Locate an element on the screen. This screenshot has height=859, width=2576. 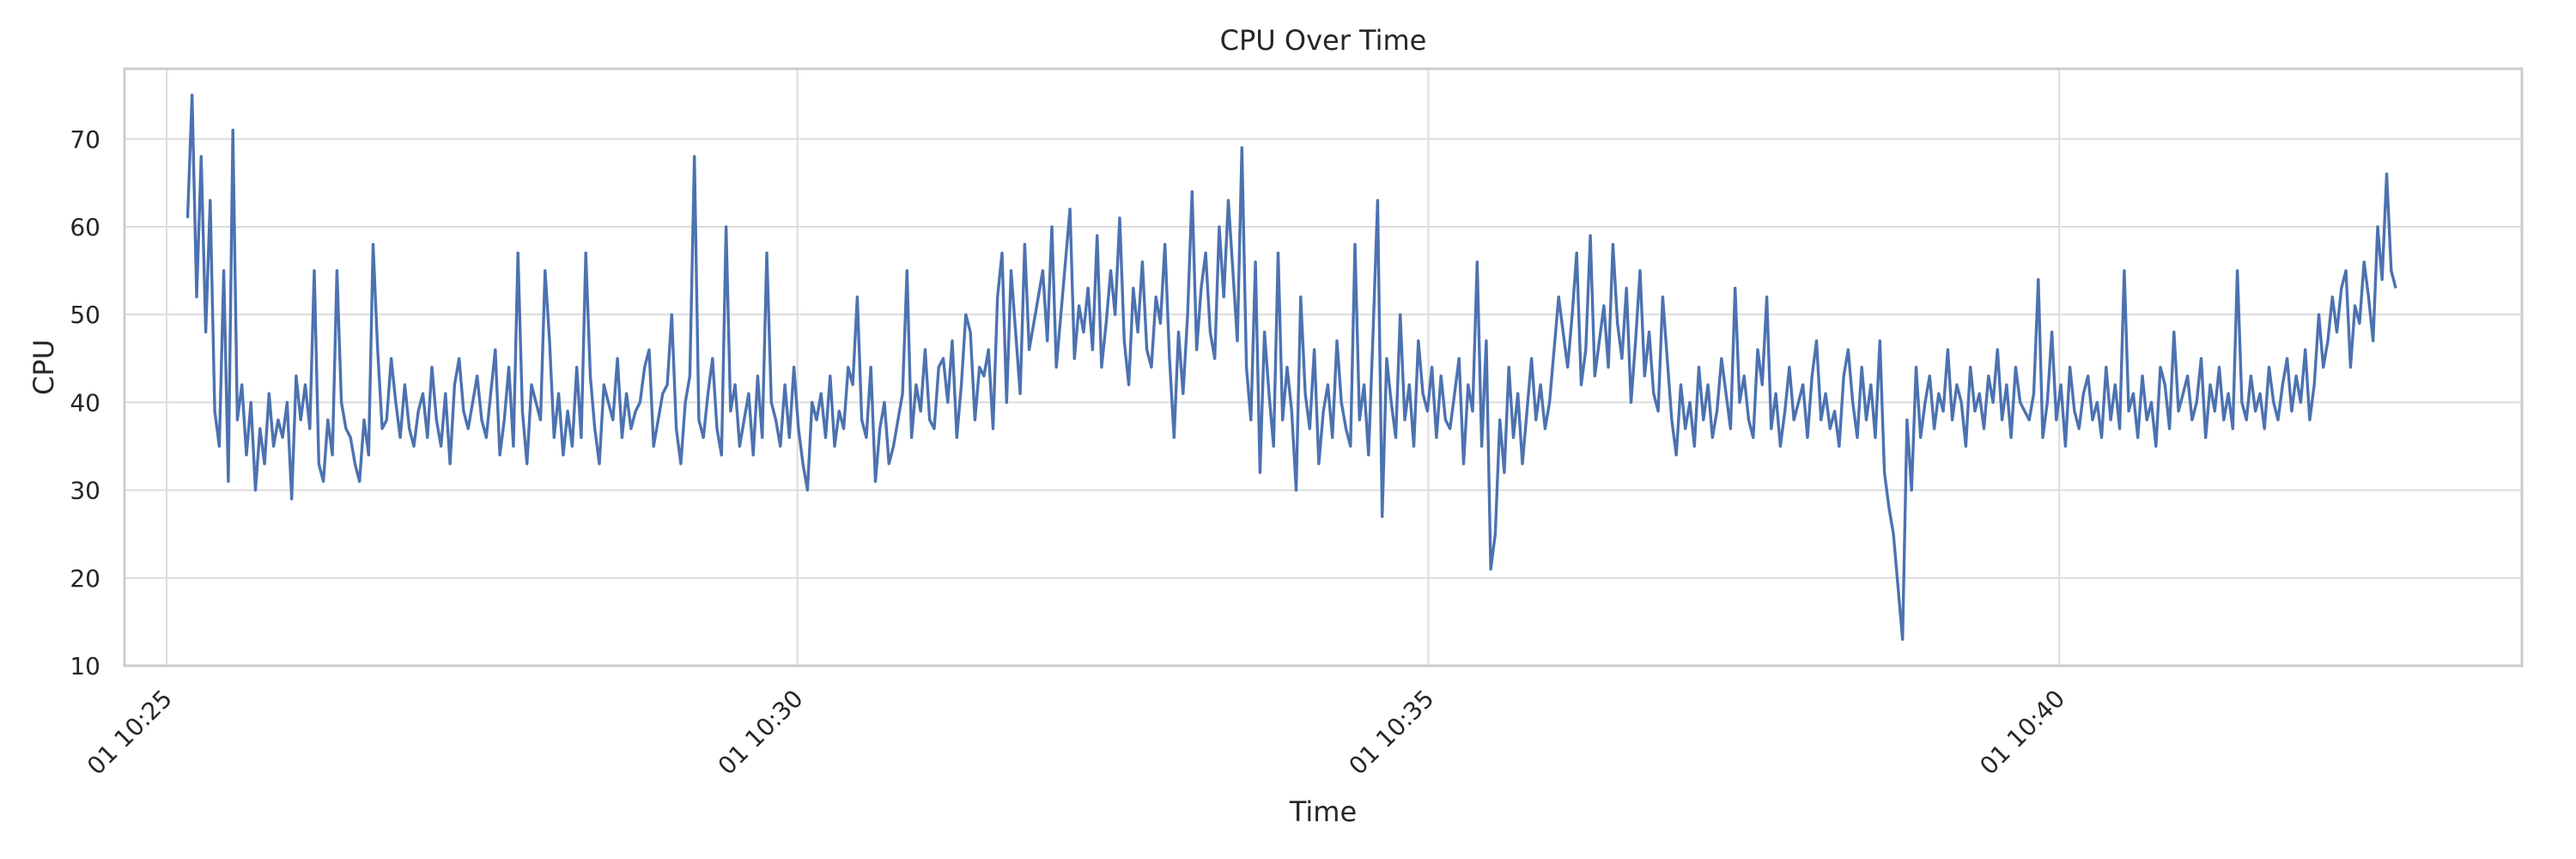
x-axis-ticks: 01 10:25 01 10:30 01 10:35 01 10:40 is located at coordinates (1076, 733).